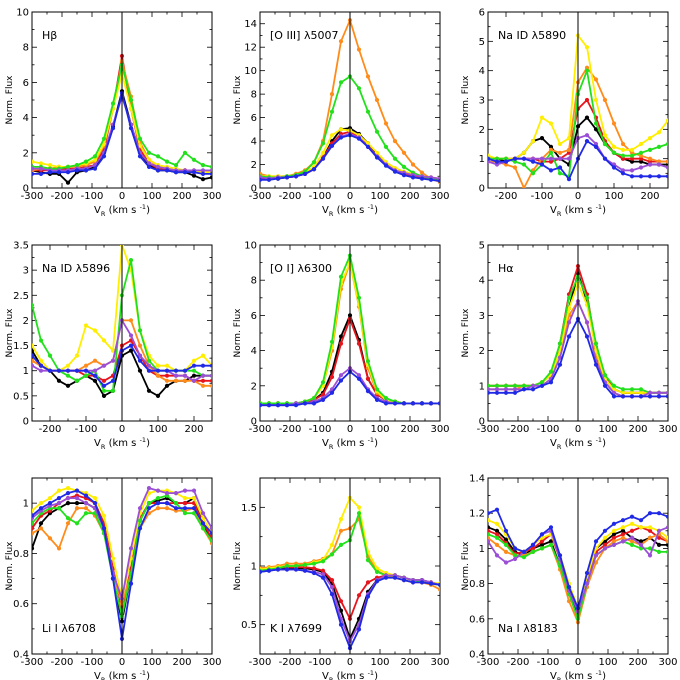  Describe the element at coordinates (409, 429) in the screenshot. I see `x-tick-label: 200` at that location.